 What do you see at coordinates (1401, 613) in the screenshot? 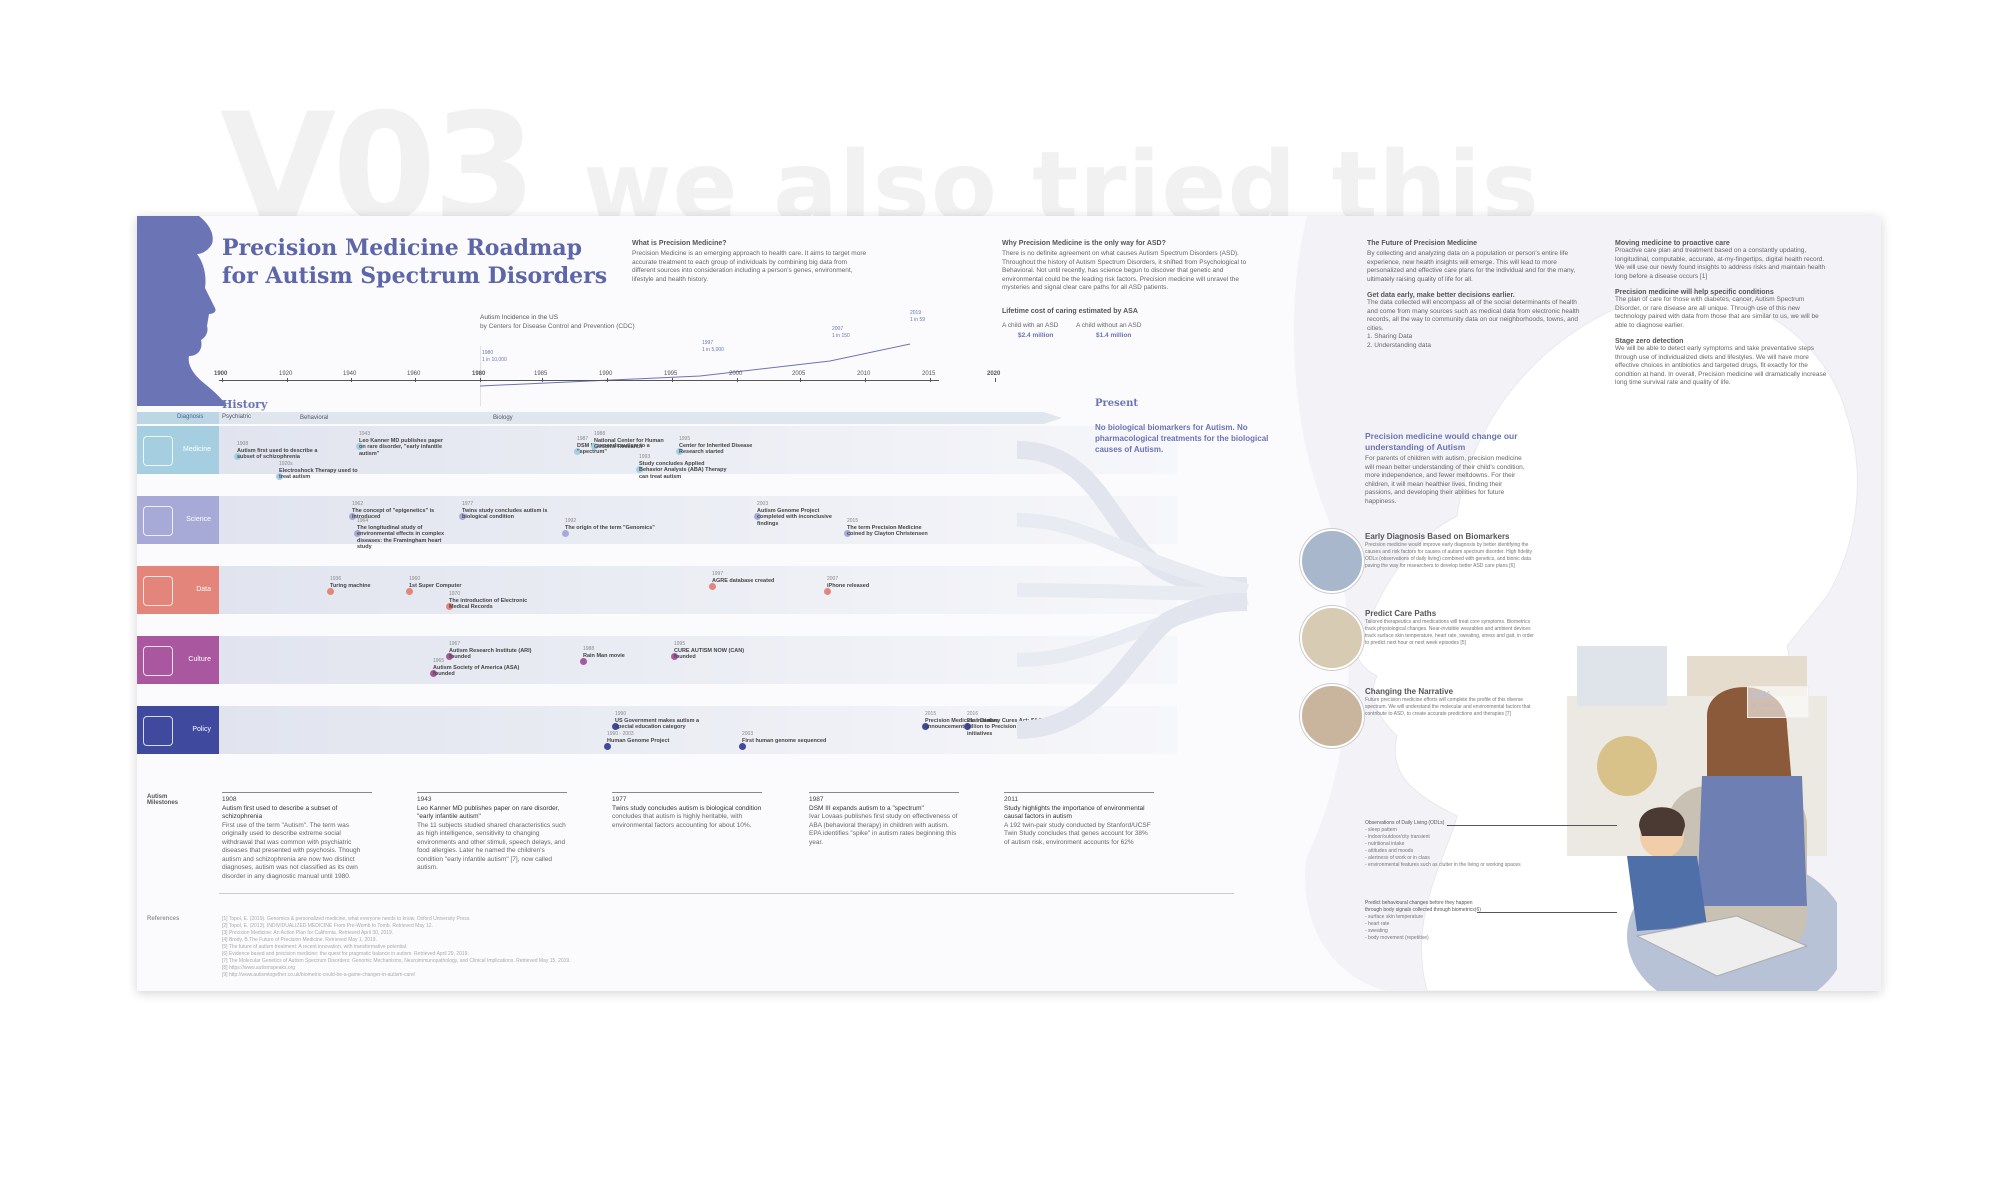
I see `vision-item-title: Predict Care Paths` at bounding box center [1401, 613].